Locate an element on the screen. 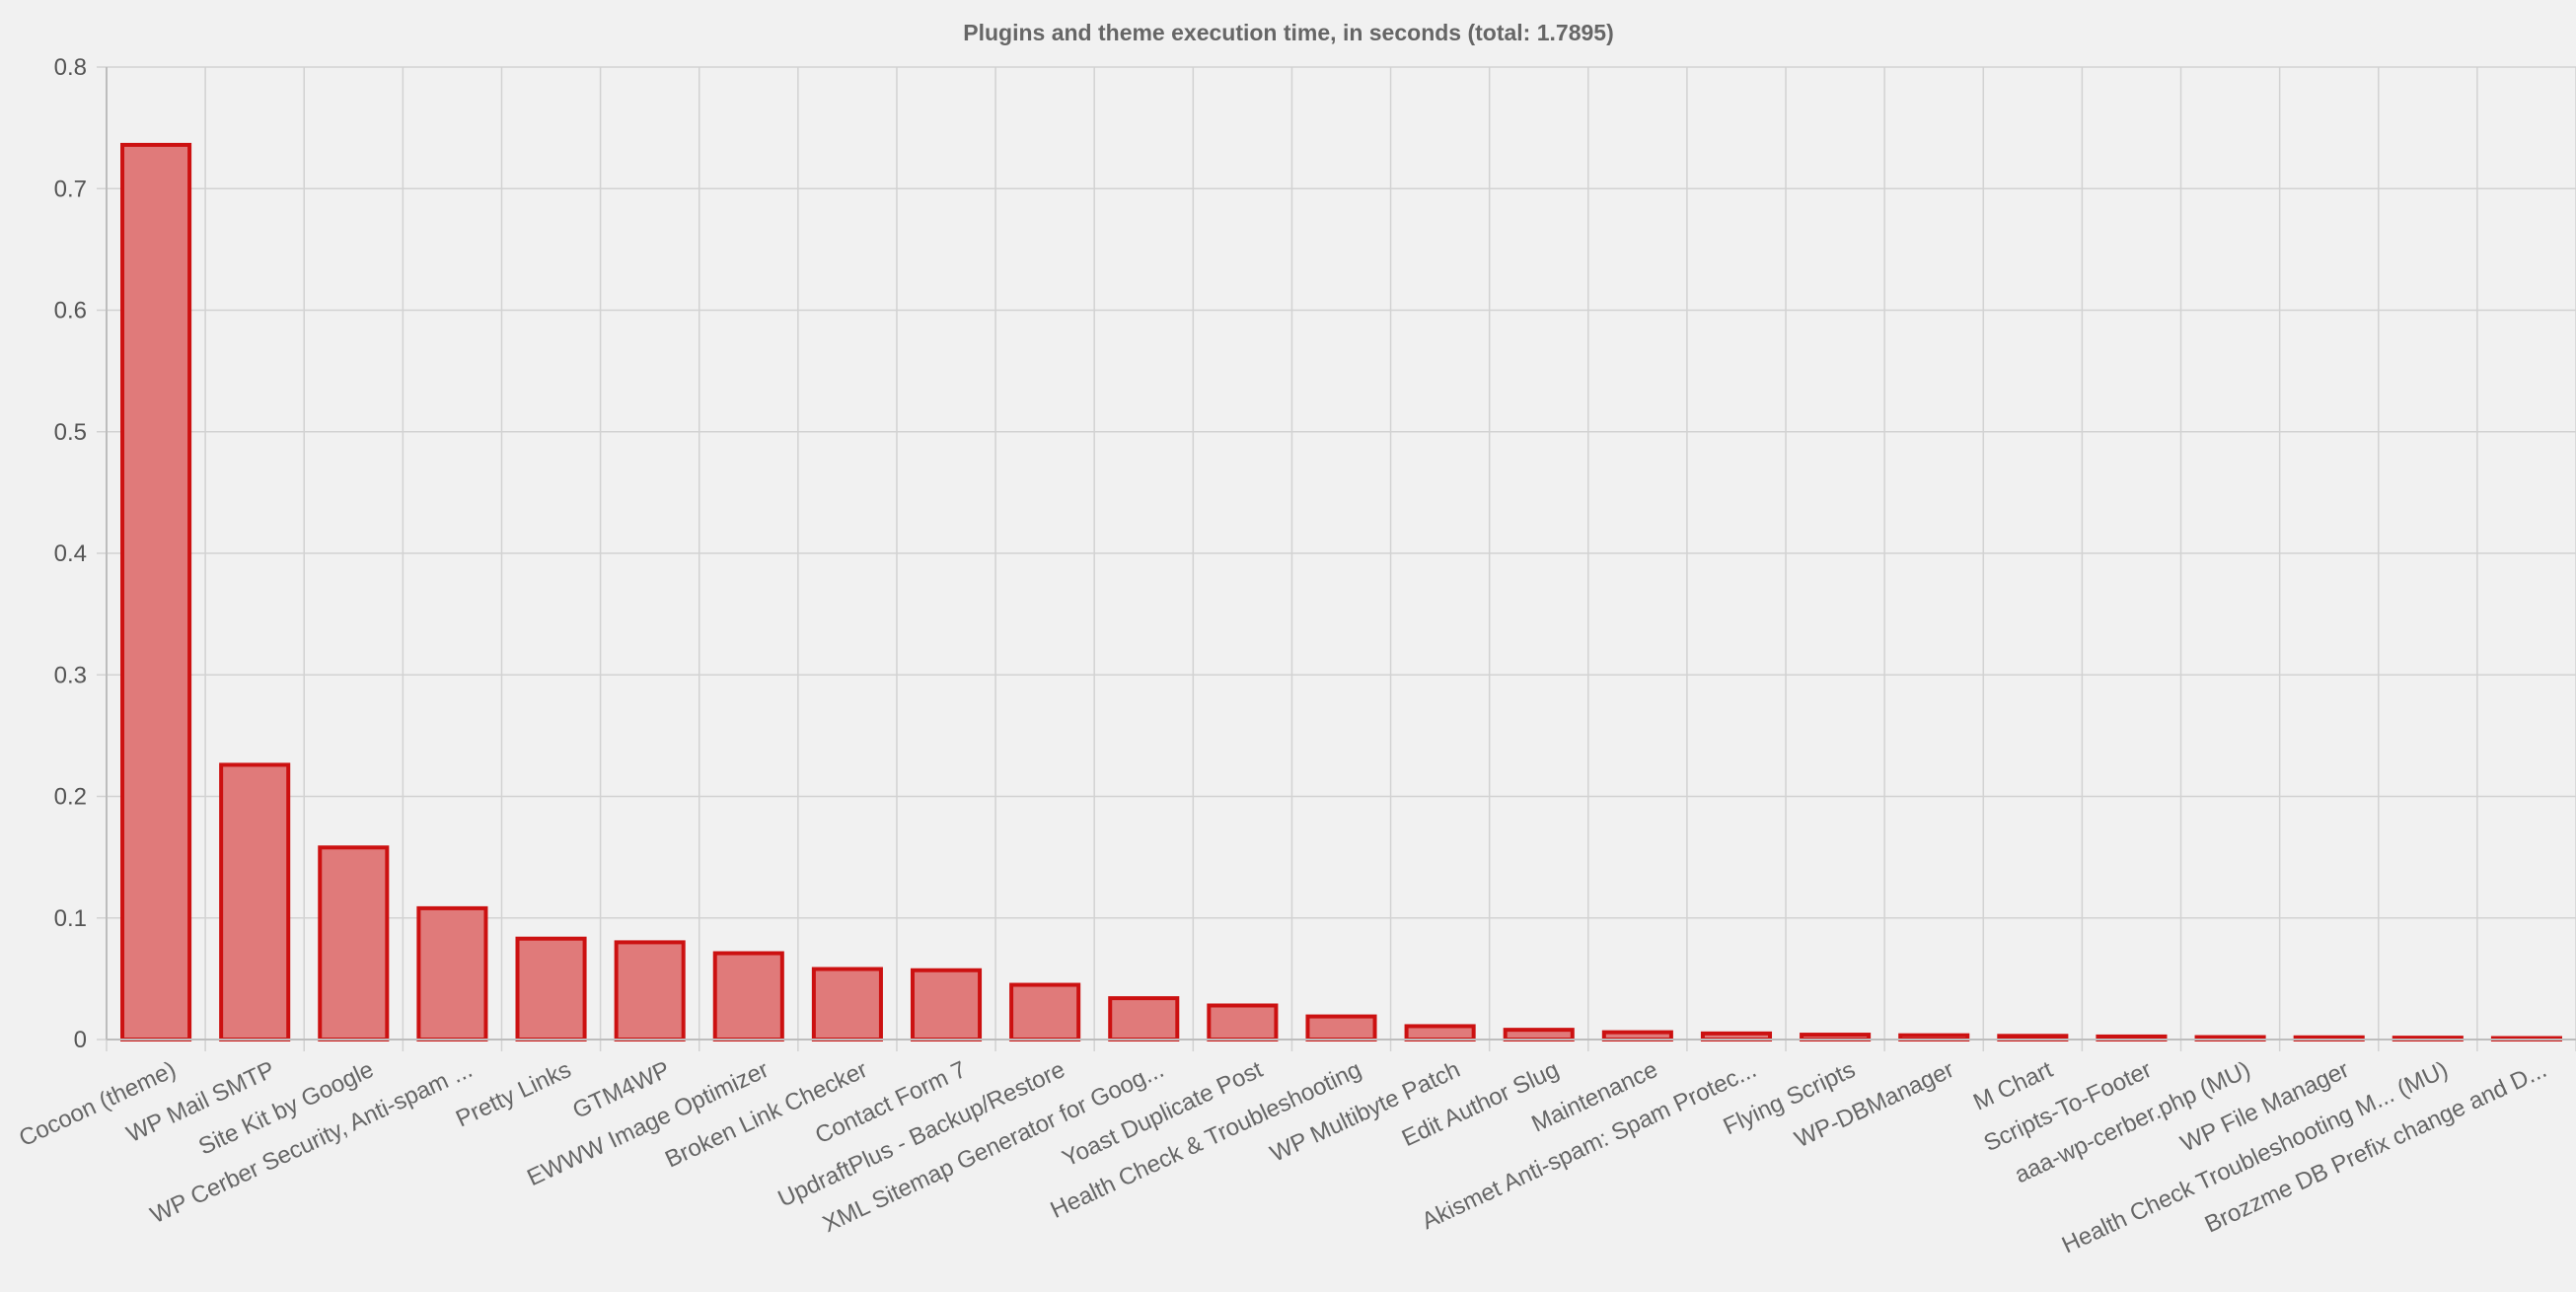 This screenshot has width=2576, height=1292. y-tick-label: 0.1 is located at coordinates (70, 918).